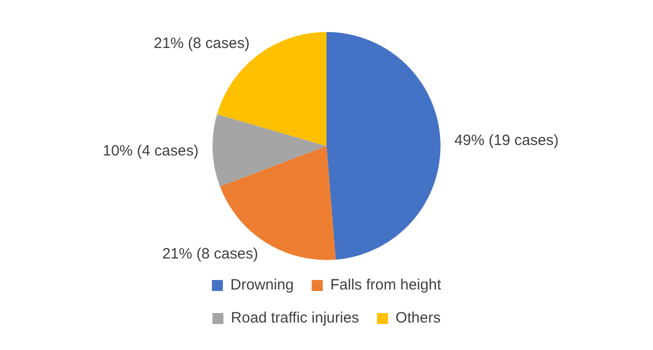 Image resolution: width=653 pixels, height=350 pixels. Describe the element at coordinates (386, 285) in the screenshot. I see `legend-label: Falls from height` at that location.